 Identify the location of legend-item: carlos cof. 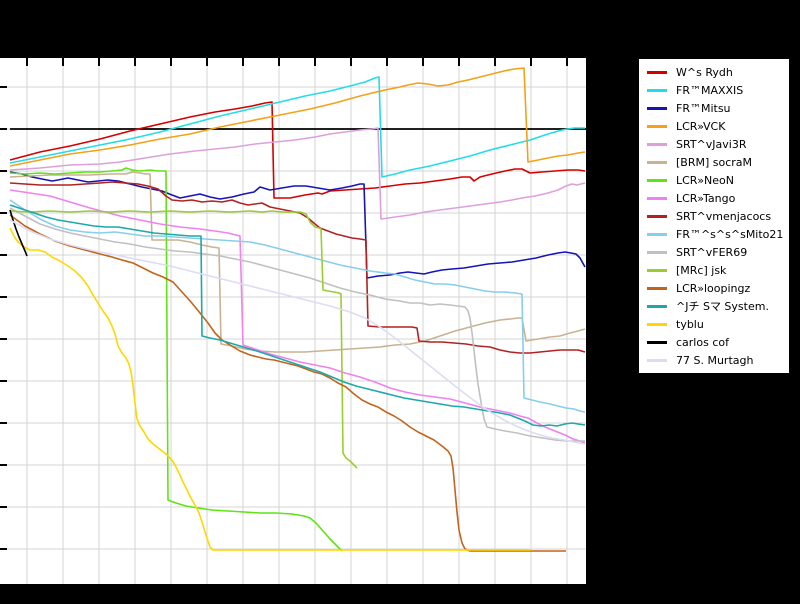
(714, 342).